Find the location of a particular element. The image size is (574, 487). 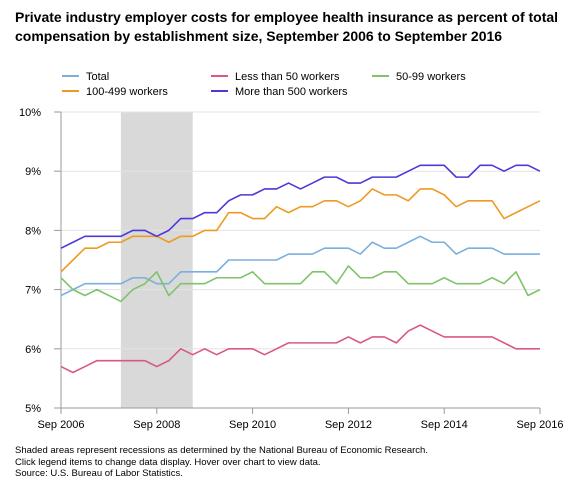

legend-label-50-99: 50-99 workers is located at coordinates (431, 77).